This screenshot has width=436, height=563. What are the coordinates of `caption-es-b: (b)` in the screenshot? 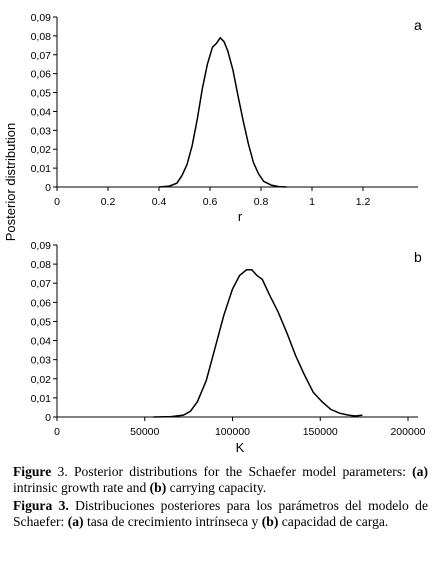 It's located at (270, 521).